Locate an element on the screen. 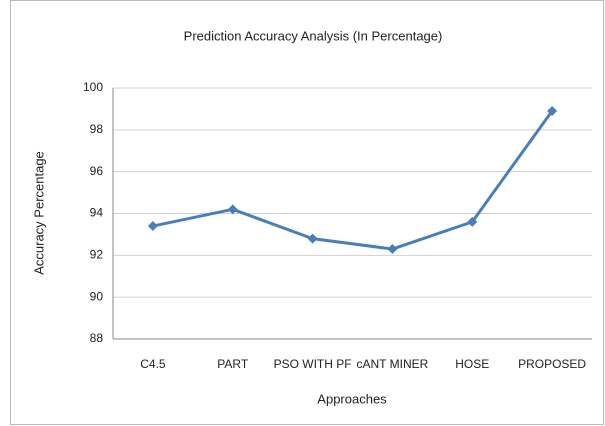 The image size is (605, 426). x-axis-label: Approaches is located at coordinates (352, 398).